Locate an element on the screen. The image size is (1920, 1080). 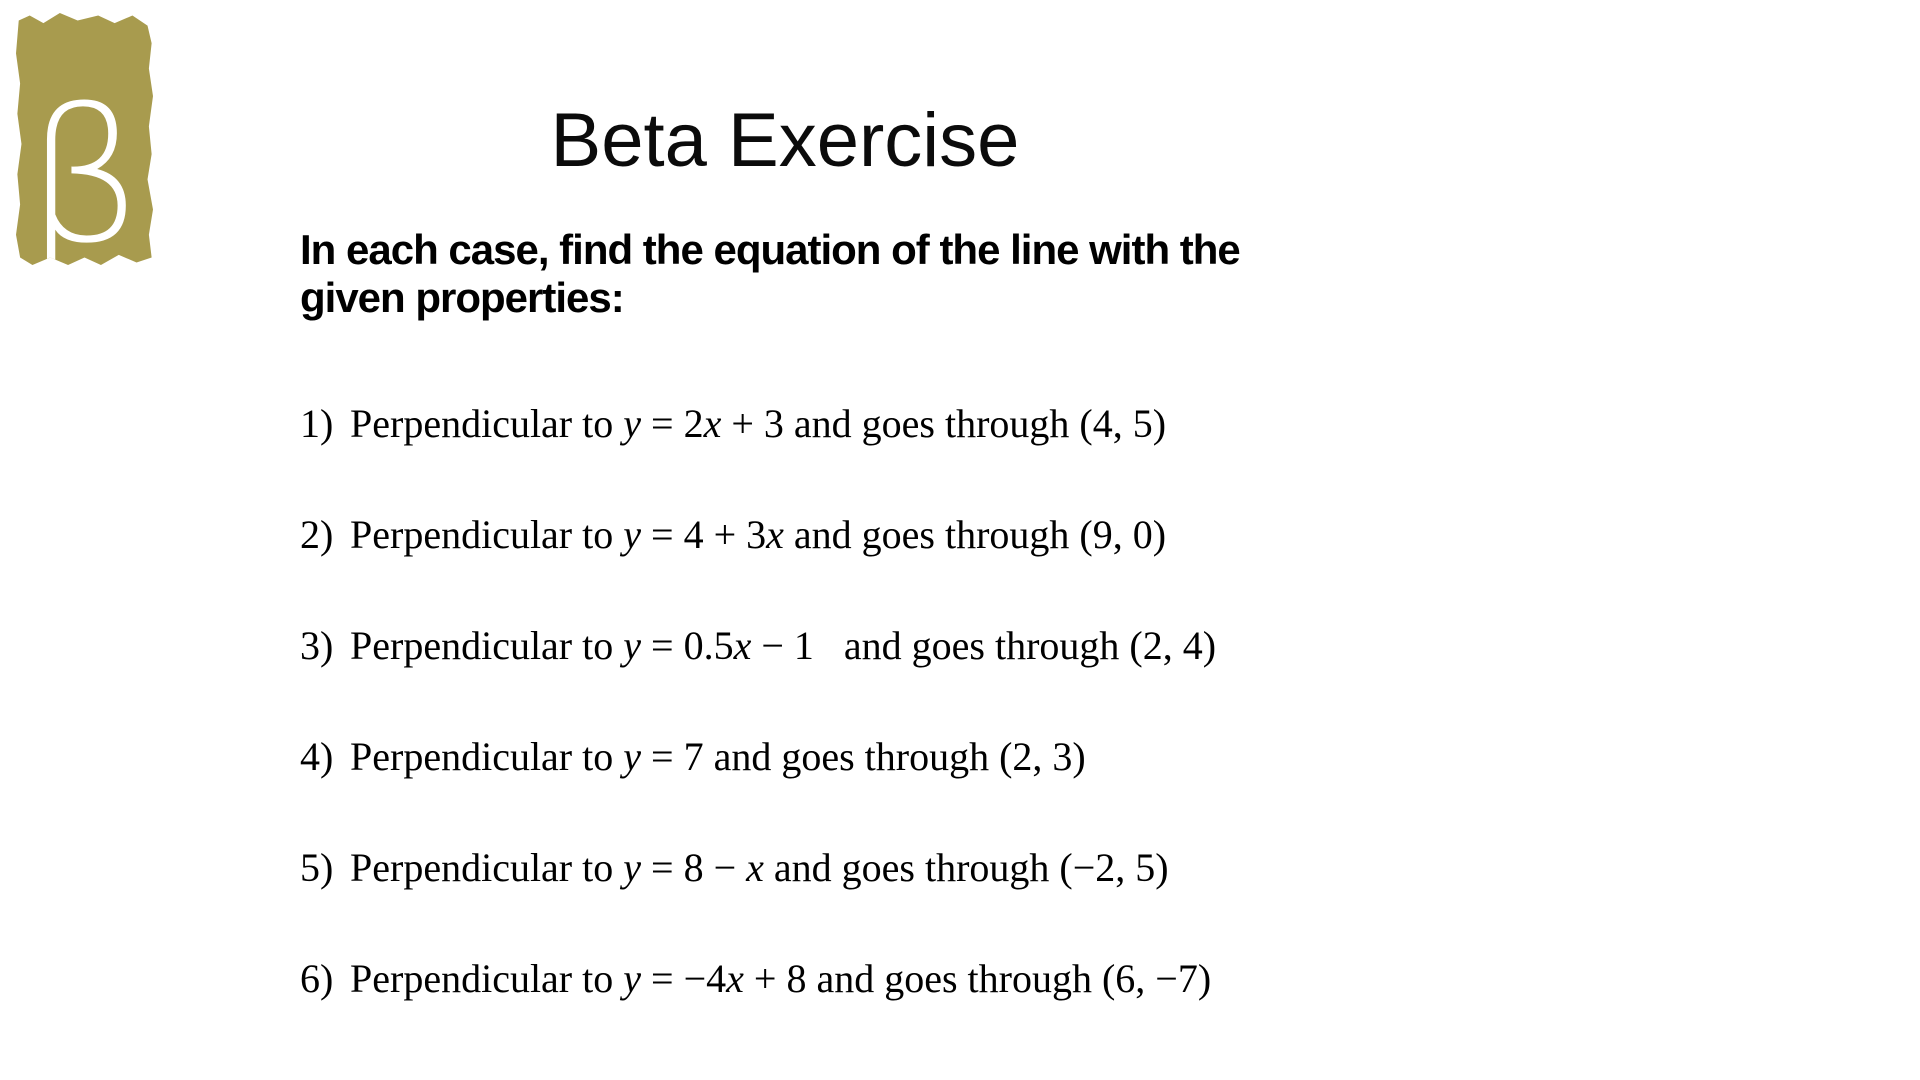
item-number: 3) is located at coordinates (317, 645).